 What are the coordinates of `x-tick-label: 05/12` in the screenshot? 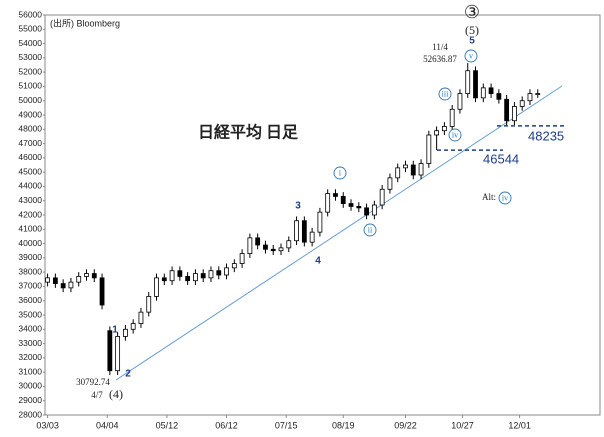 It's located at (167, 425).